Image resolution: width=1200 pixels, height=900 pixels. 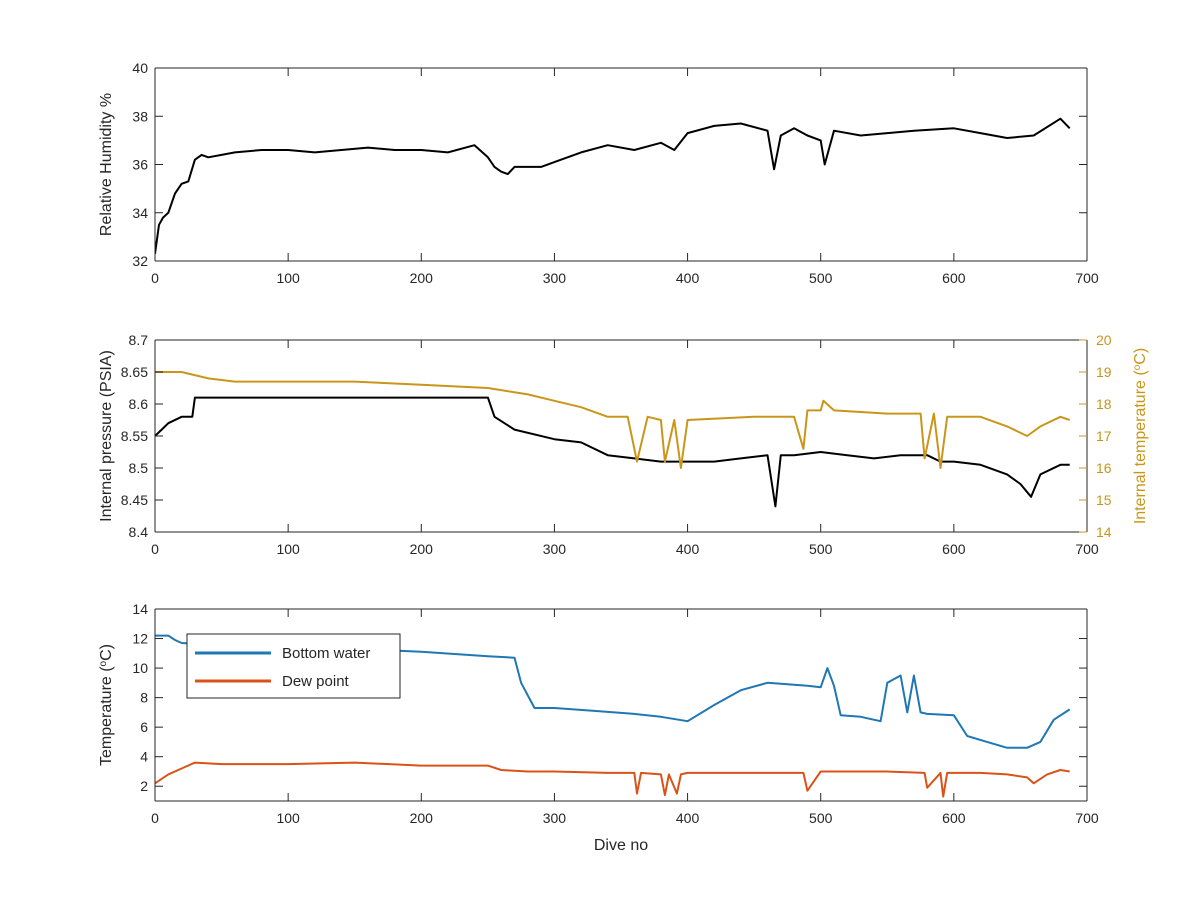 I want to click on y2-tick-label: 18, so click(x=1104, y=404).